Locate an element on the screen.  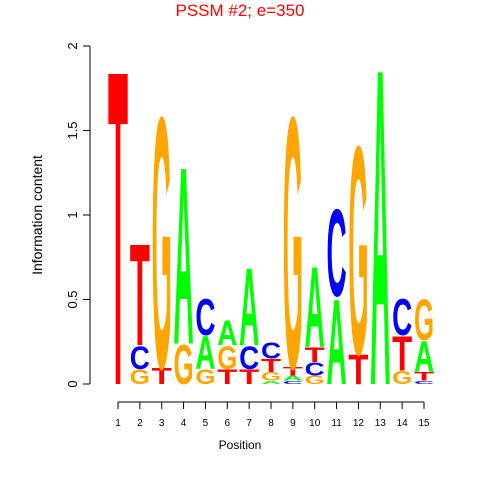
y-axis-label: Information content is located at coordinates (37, 215).